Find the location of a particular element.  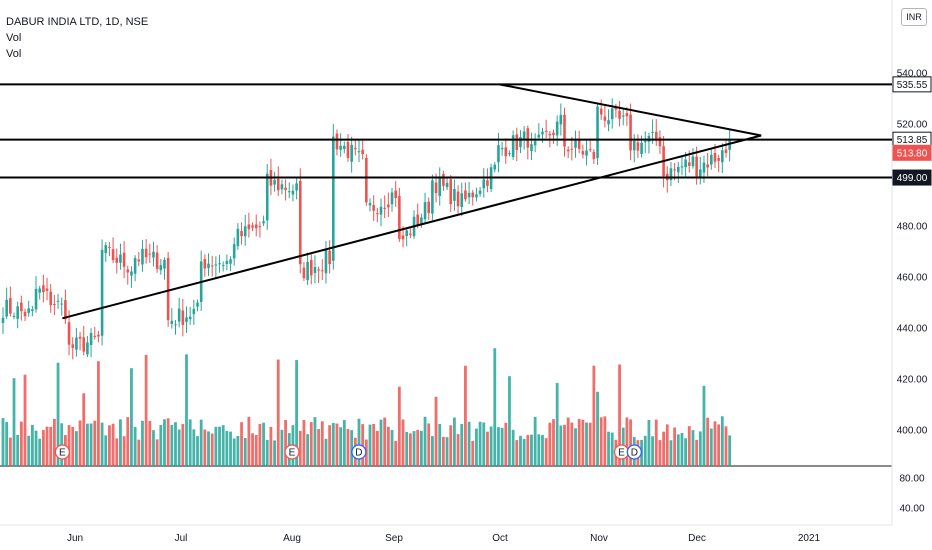

time-tick-5: Nov is located at coordinates (599, 538).